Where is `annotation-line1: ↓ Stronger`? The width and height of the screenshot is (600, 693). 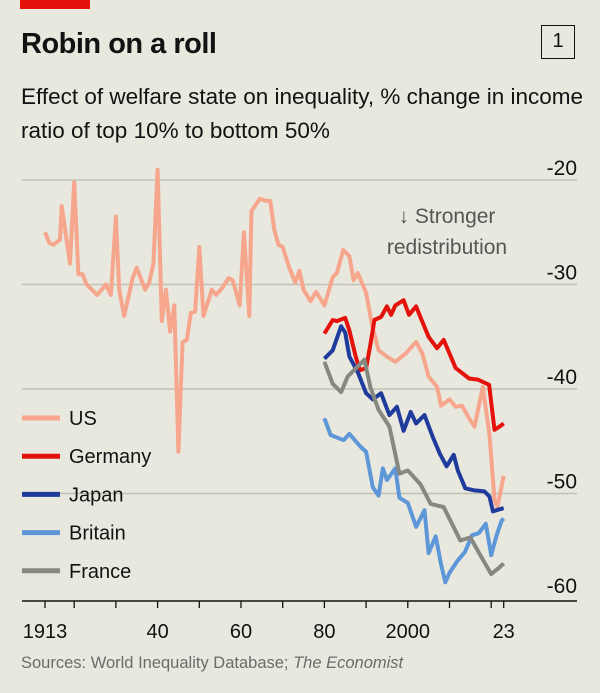
annotation-line1: ↓ Stronger is located at coordinates (447, 216).